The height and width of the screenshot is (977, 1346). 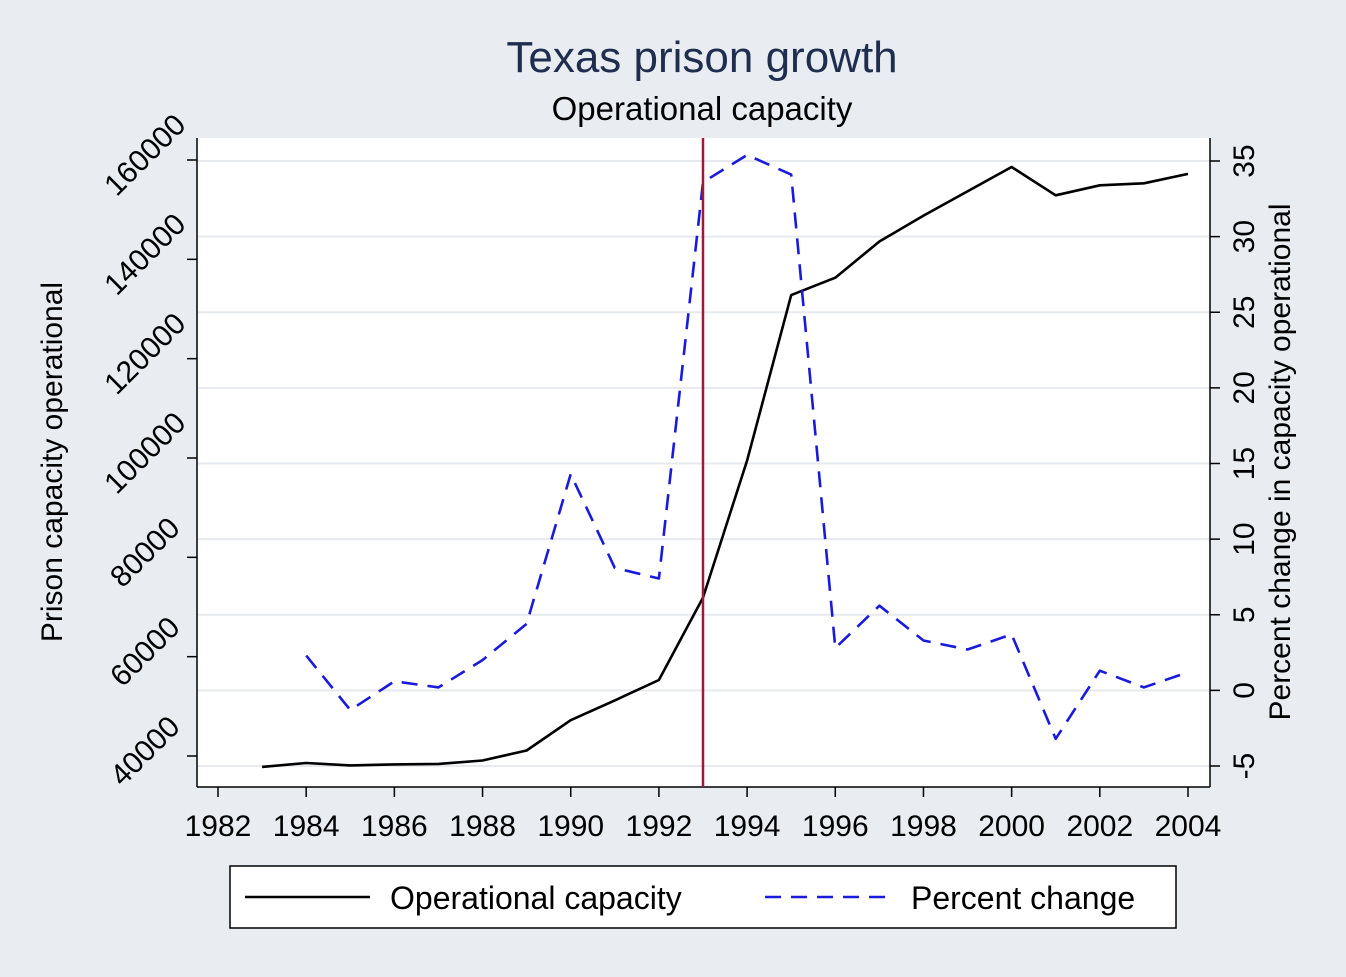 I want to click on y-right-tick-label: 15, so click(x=1244, y=463).